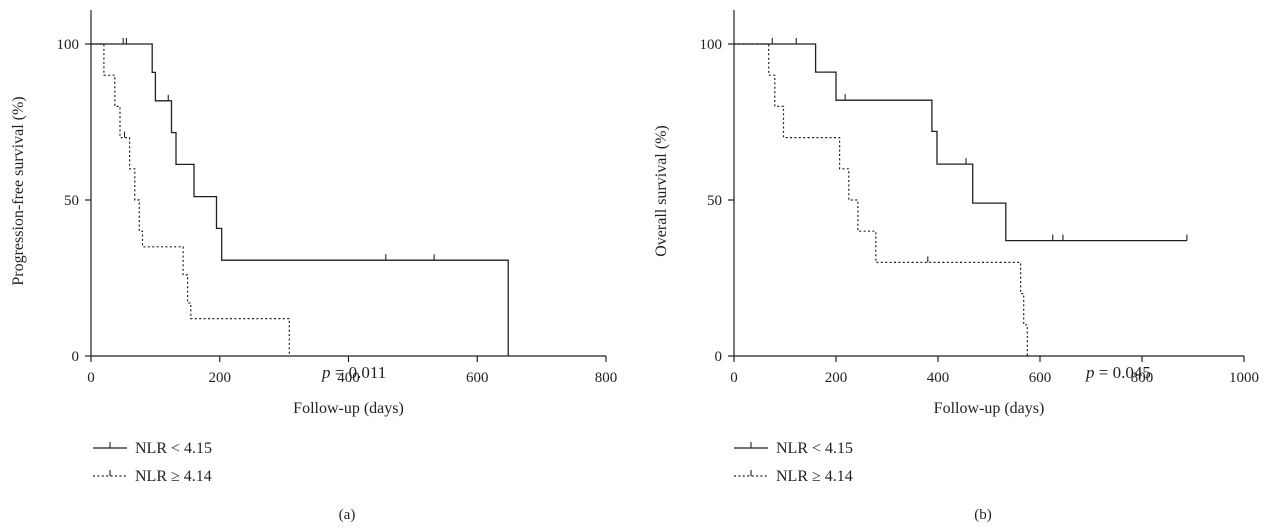 Image resolution: width=1281 pixels, height=531 pixels. What do you see at coordinates (1244, 378) in the screenshot?
I see `x-tick-label: 1000` at bounding box center [1244, 378].